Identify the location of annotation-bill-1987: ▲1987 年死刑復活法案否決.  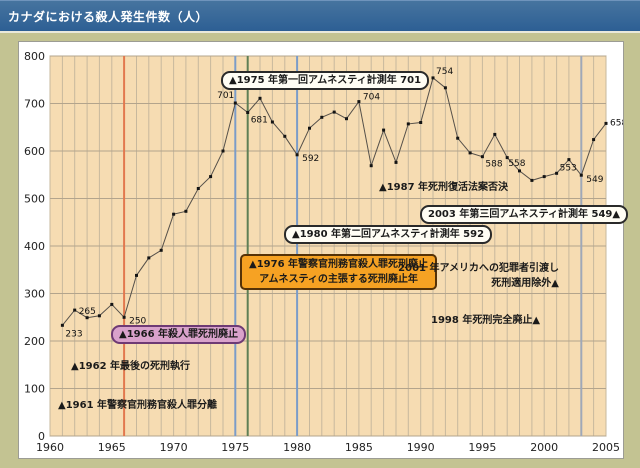
(443, 187).